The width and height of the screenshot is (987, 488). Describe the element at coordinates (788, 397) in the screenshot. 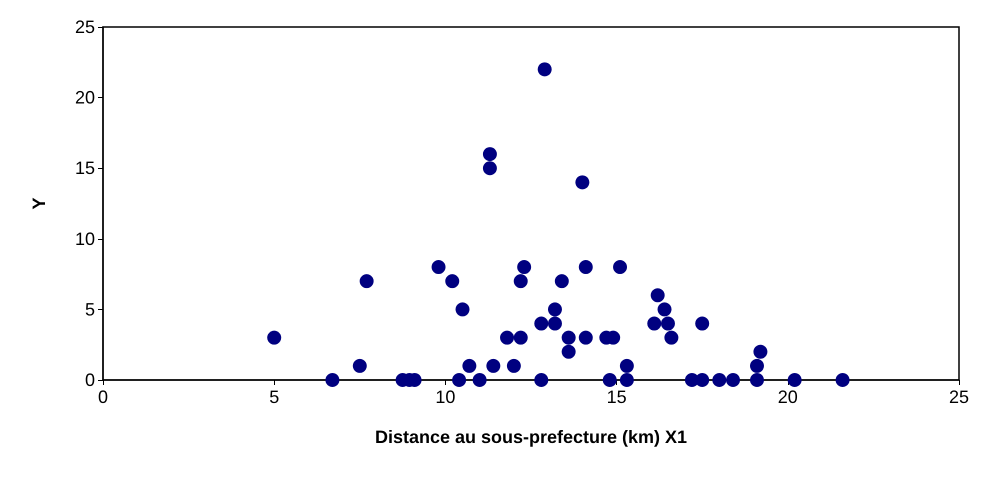

I see `x-tick-label: 20` at that location.